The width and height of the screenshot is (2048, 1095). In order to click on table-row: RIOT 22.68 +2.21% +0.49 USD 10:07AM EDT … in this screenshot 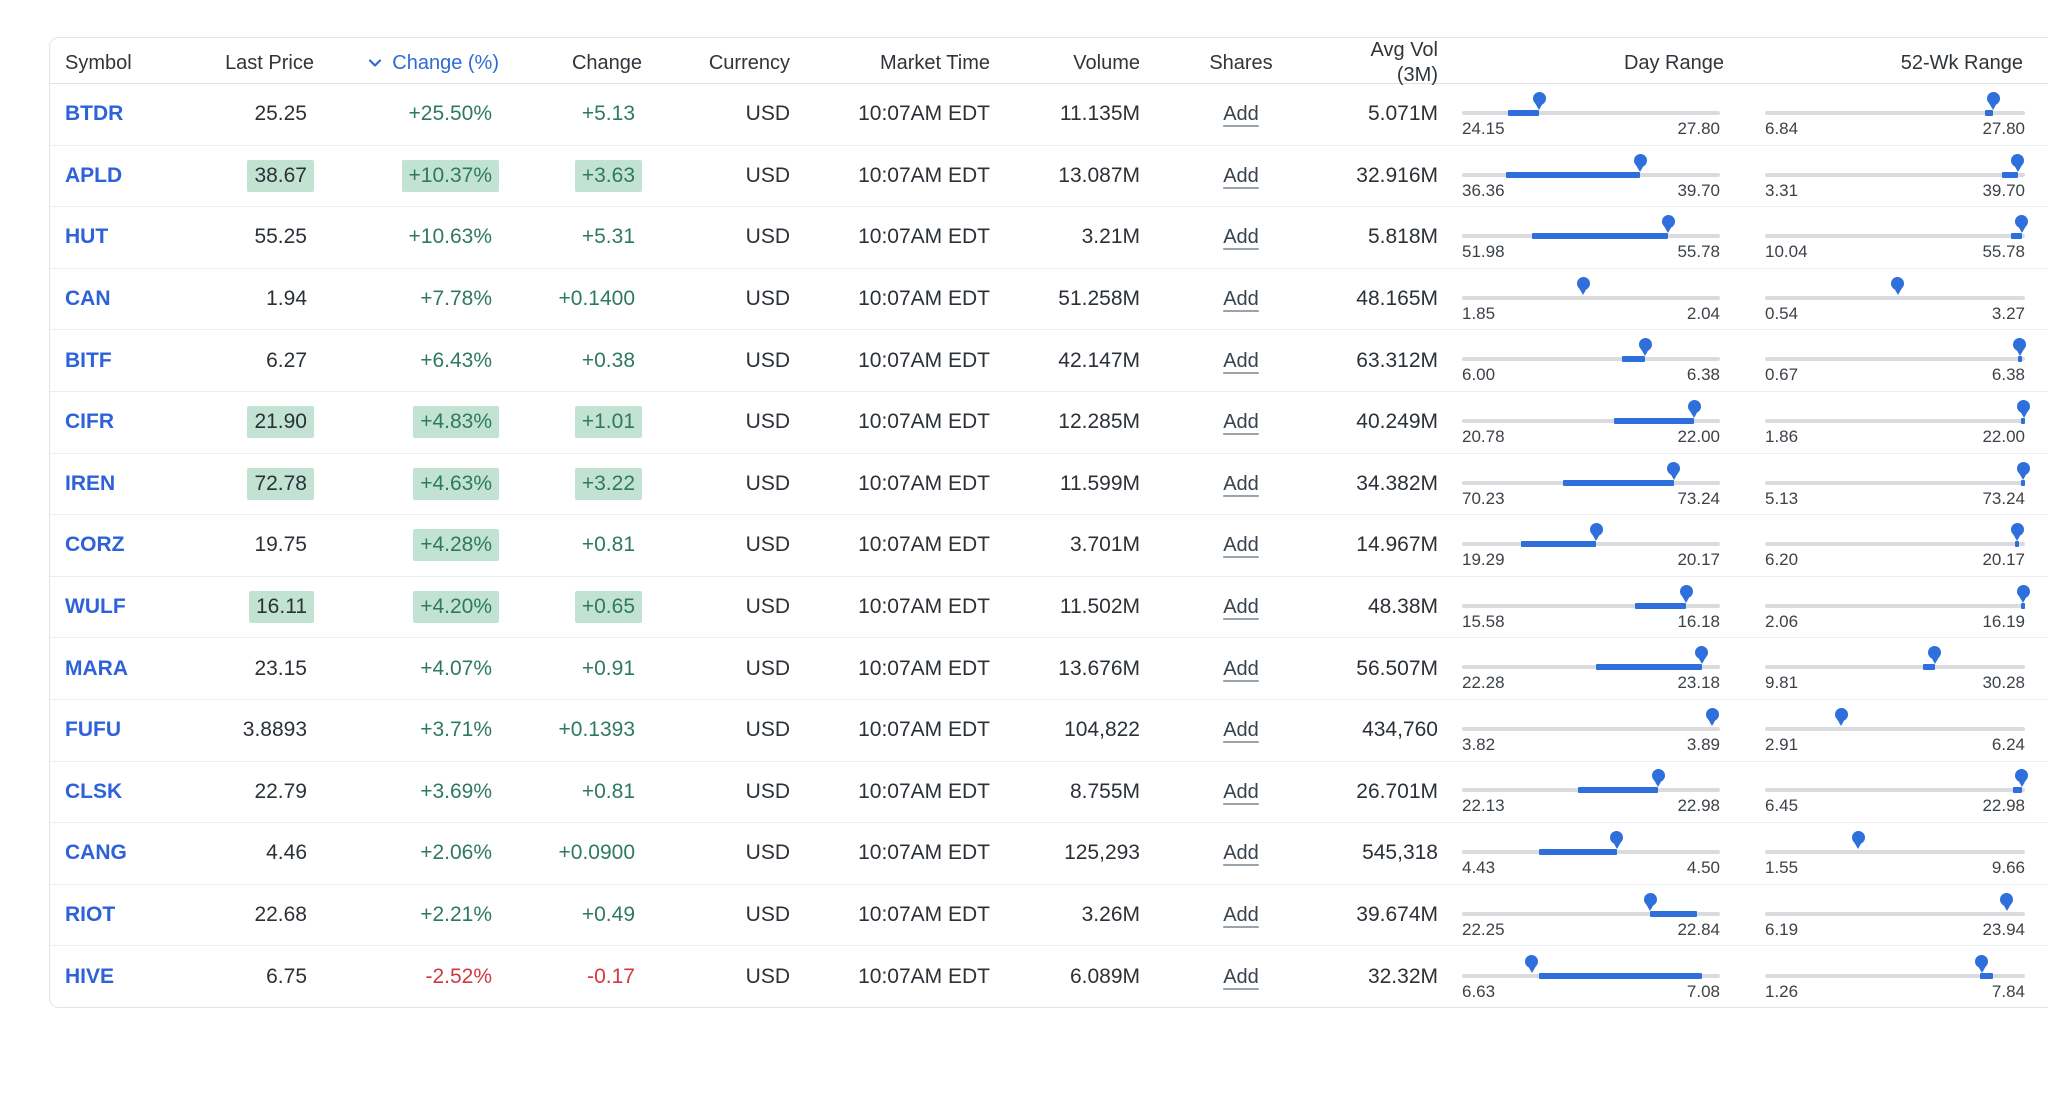, I will do `click(1049, 916)`.